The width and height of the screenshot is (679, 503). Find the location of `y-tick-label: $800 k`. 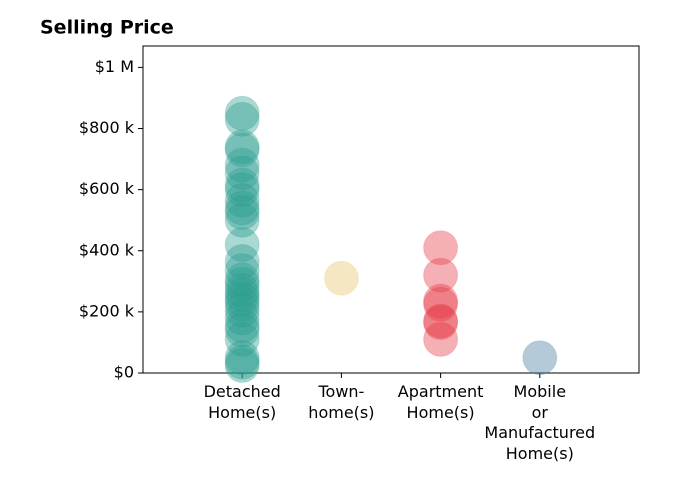

y-tick-label: $800 k is located at coordinates (107, 127).